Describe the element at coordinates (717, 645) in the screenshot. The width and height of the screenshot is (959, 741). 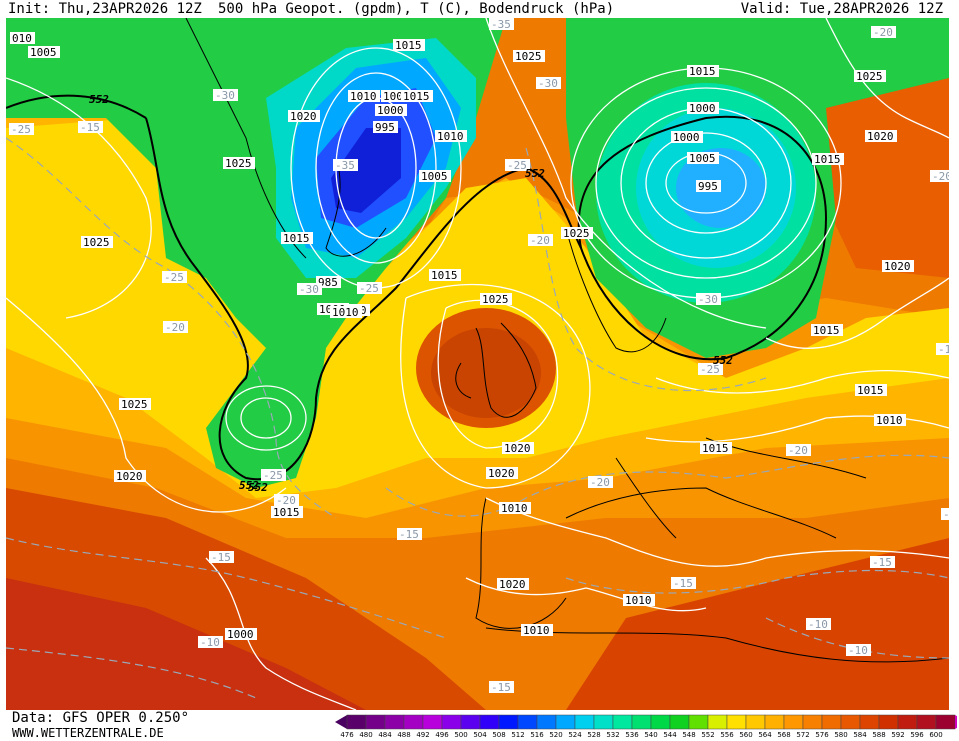
I see `coast-africa` at that location.